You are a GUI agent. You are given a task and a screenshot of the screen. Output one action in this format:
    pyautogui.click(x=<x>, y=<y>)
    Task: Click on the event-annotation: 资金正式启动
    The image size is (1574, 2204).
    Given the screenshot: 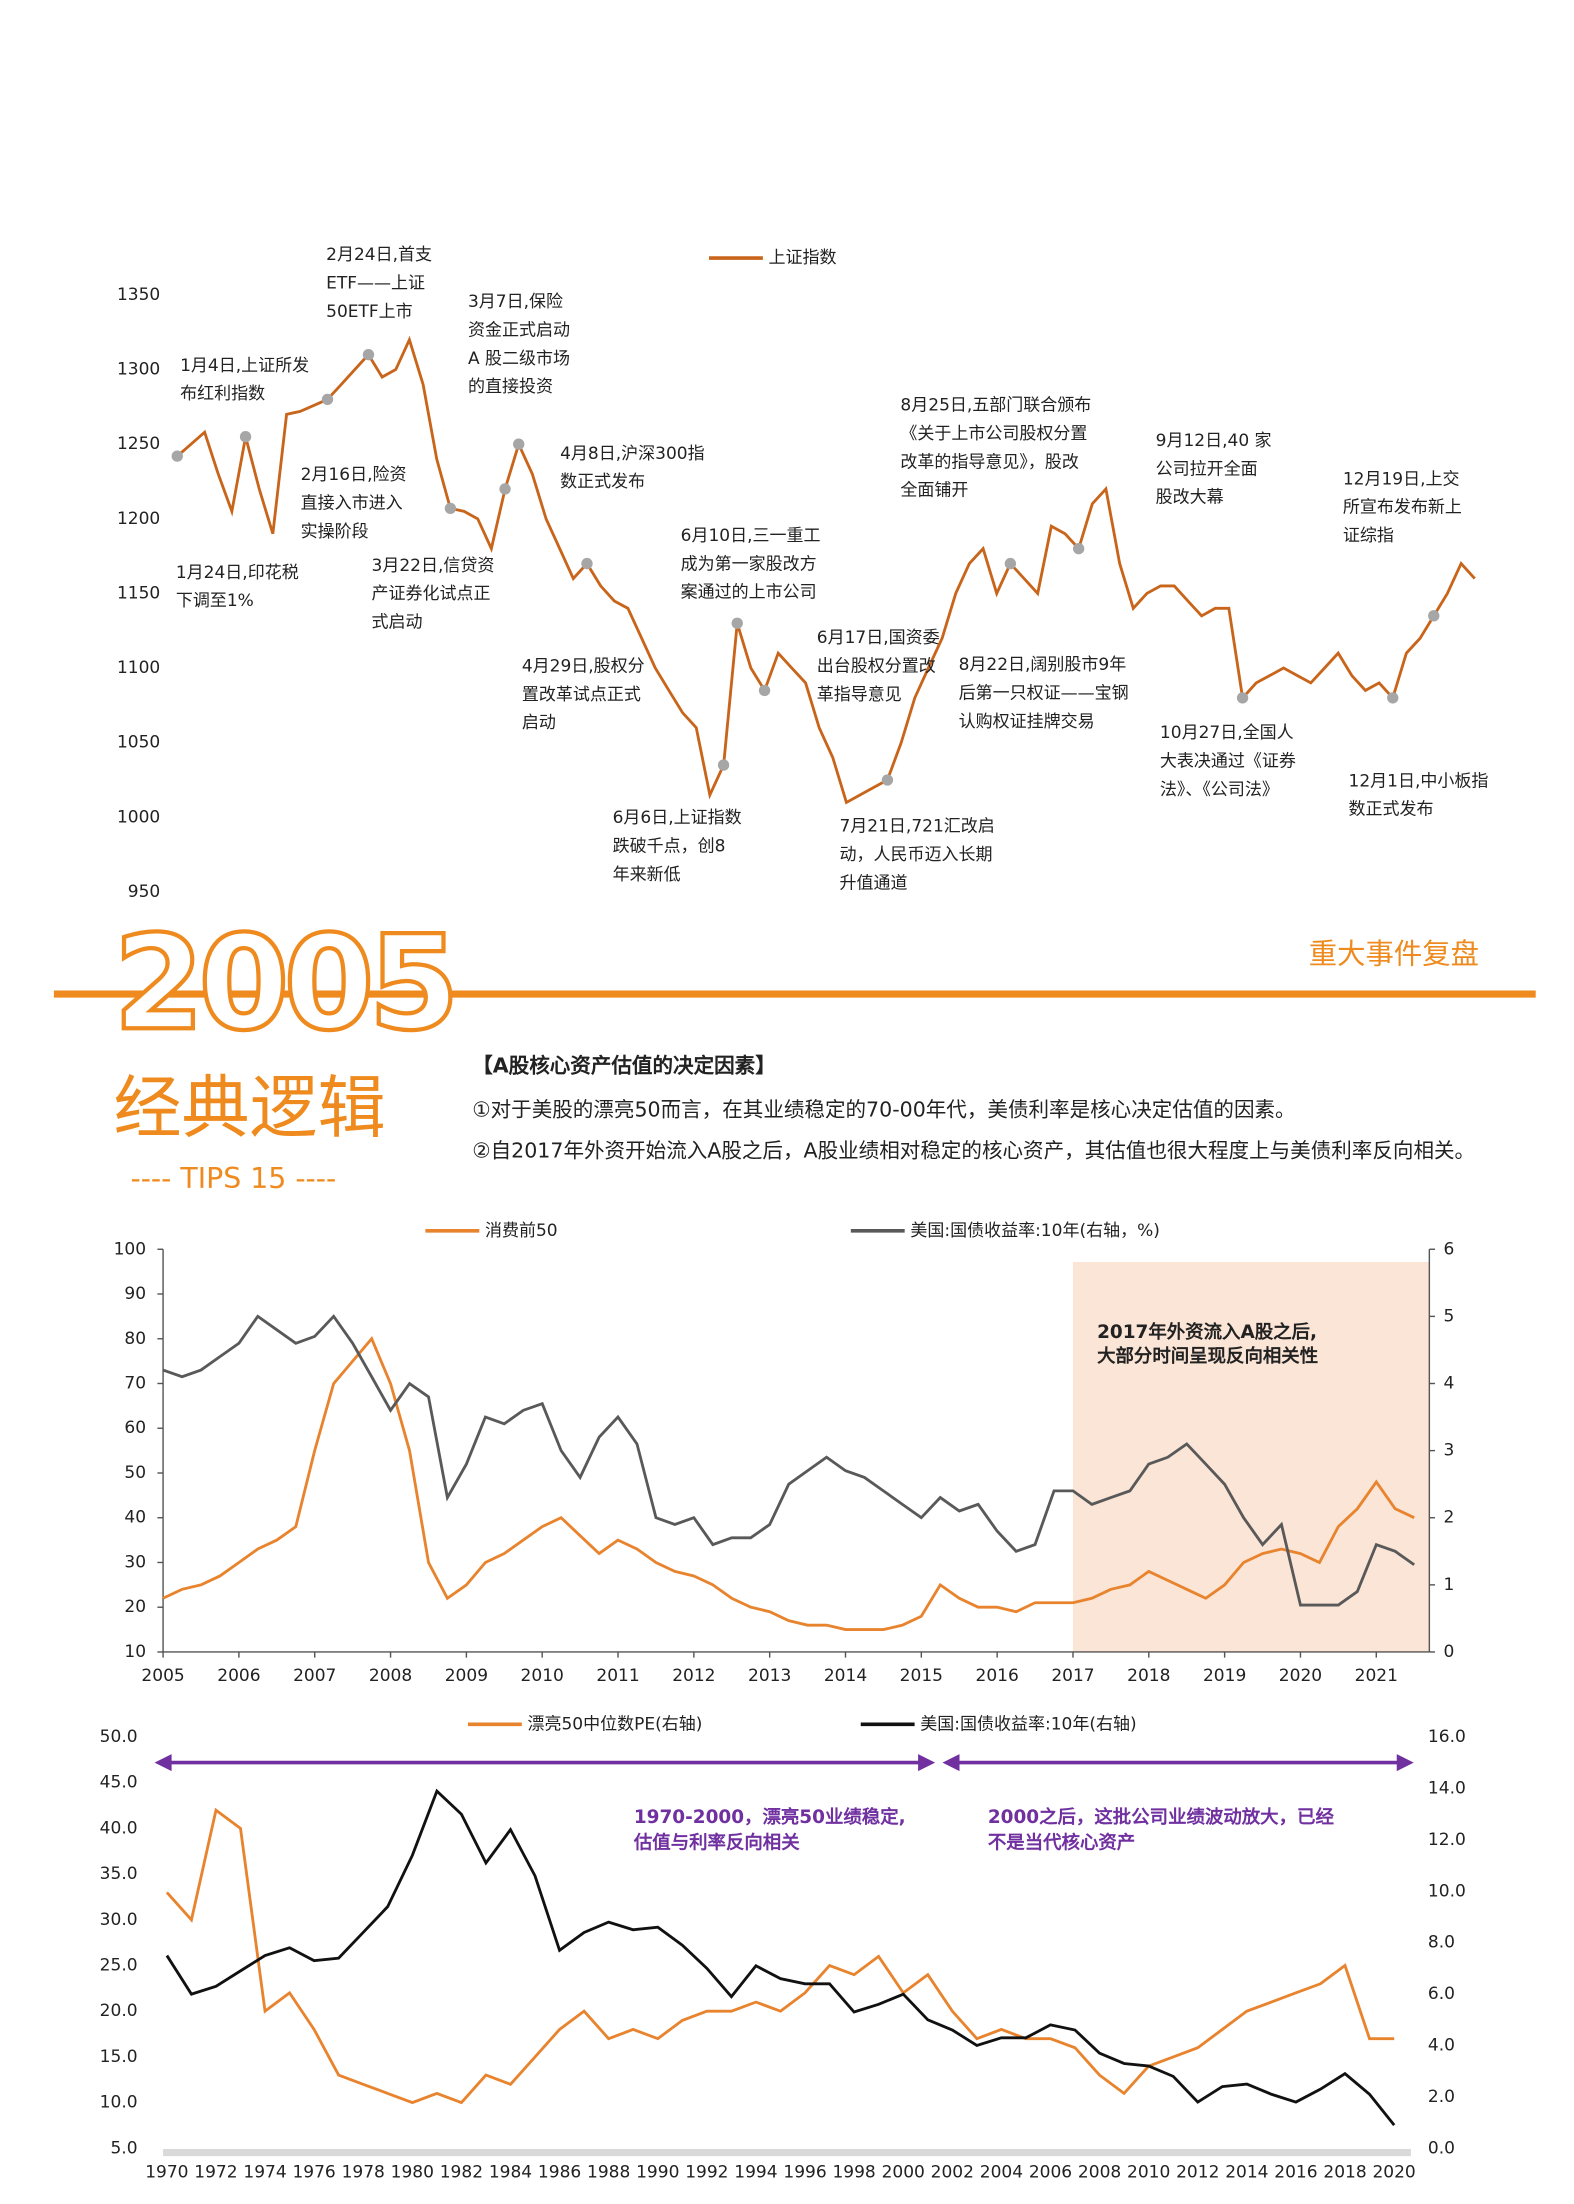 What is the action you would take?
    pyautogui.click(x=519, y=330)
    